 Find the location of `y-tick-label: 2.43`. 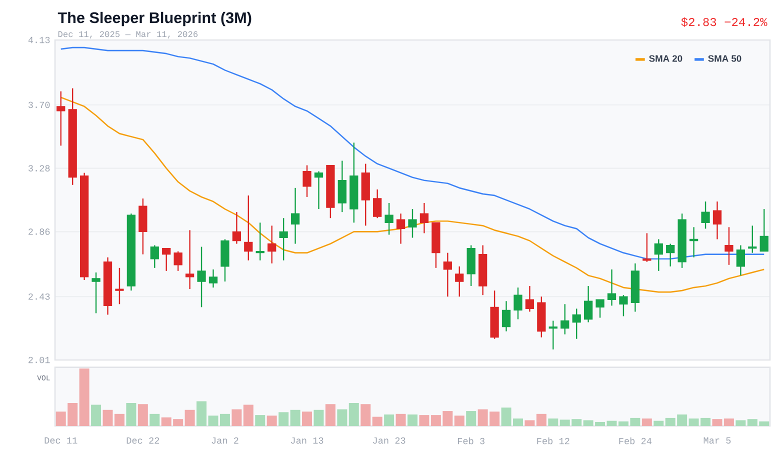

y-tick-label: 2.43 is located at coordinates (39, 296).